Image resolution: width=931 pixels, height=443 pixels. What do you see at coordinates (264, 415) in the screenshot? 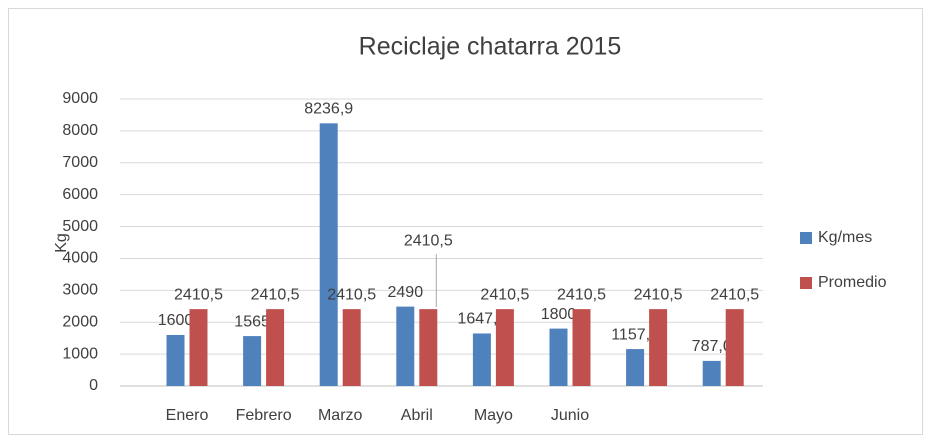
I see `x-tick-label: Febrero` at bounding box center [264, 415].